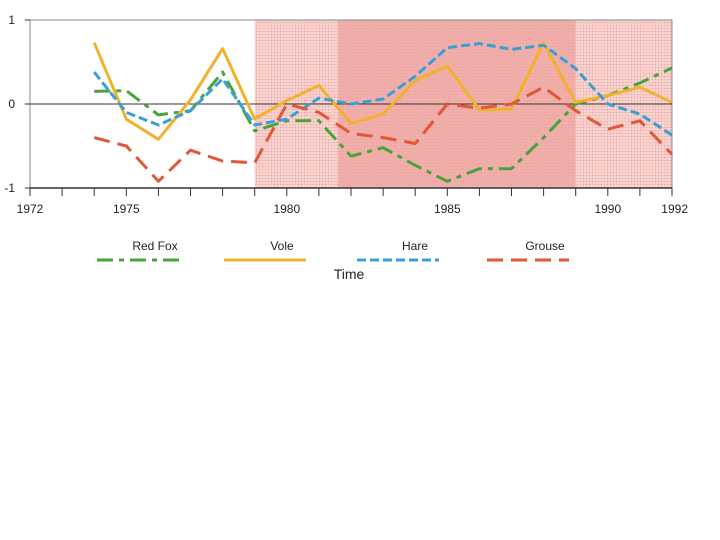 Image resolution: width=720 pixels, height=540 pixels. I want to click on y-ticks: 1 0 -1, so click(17, 104).